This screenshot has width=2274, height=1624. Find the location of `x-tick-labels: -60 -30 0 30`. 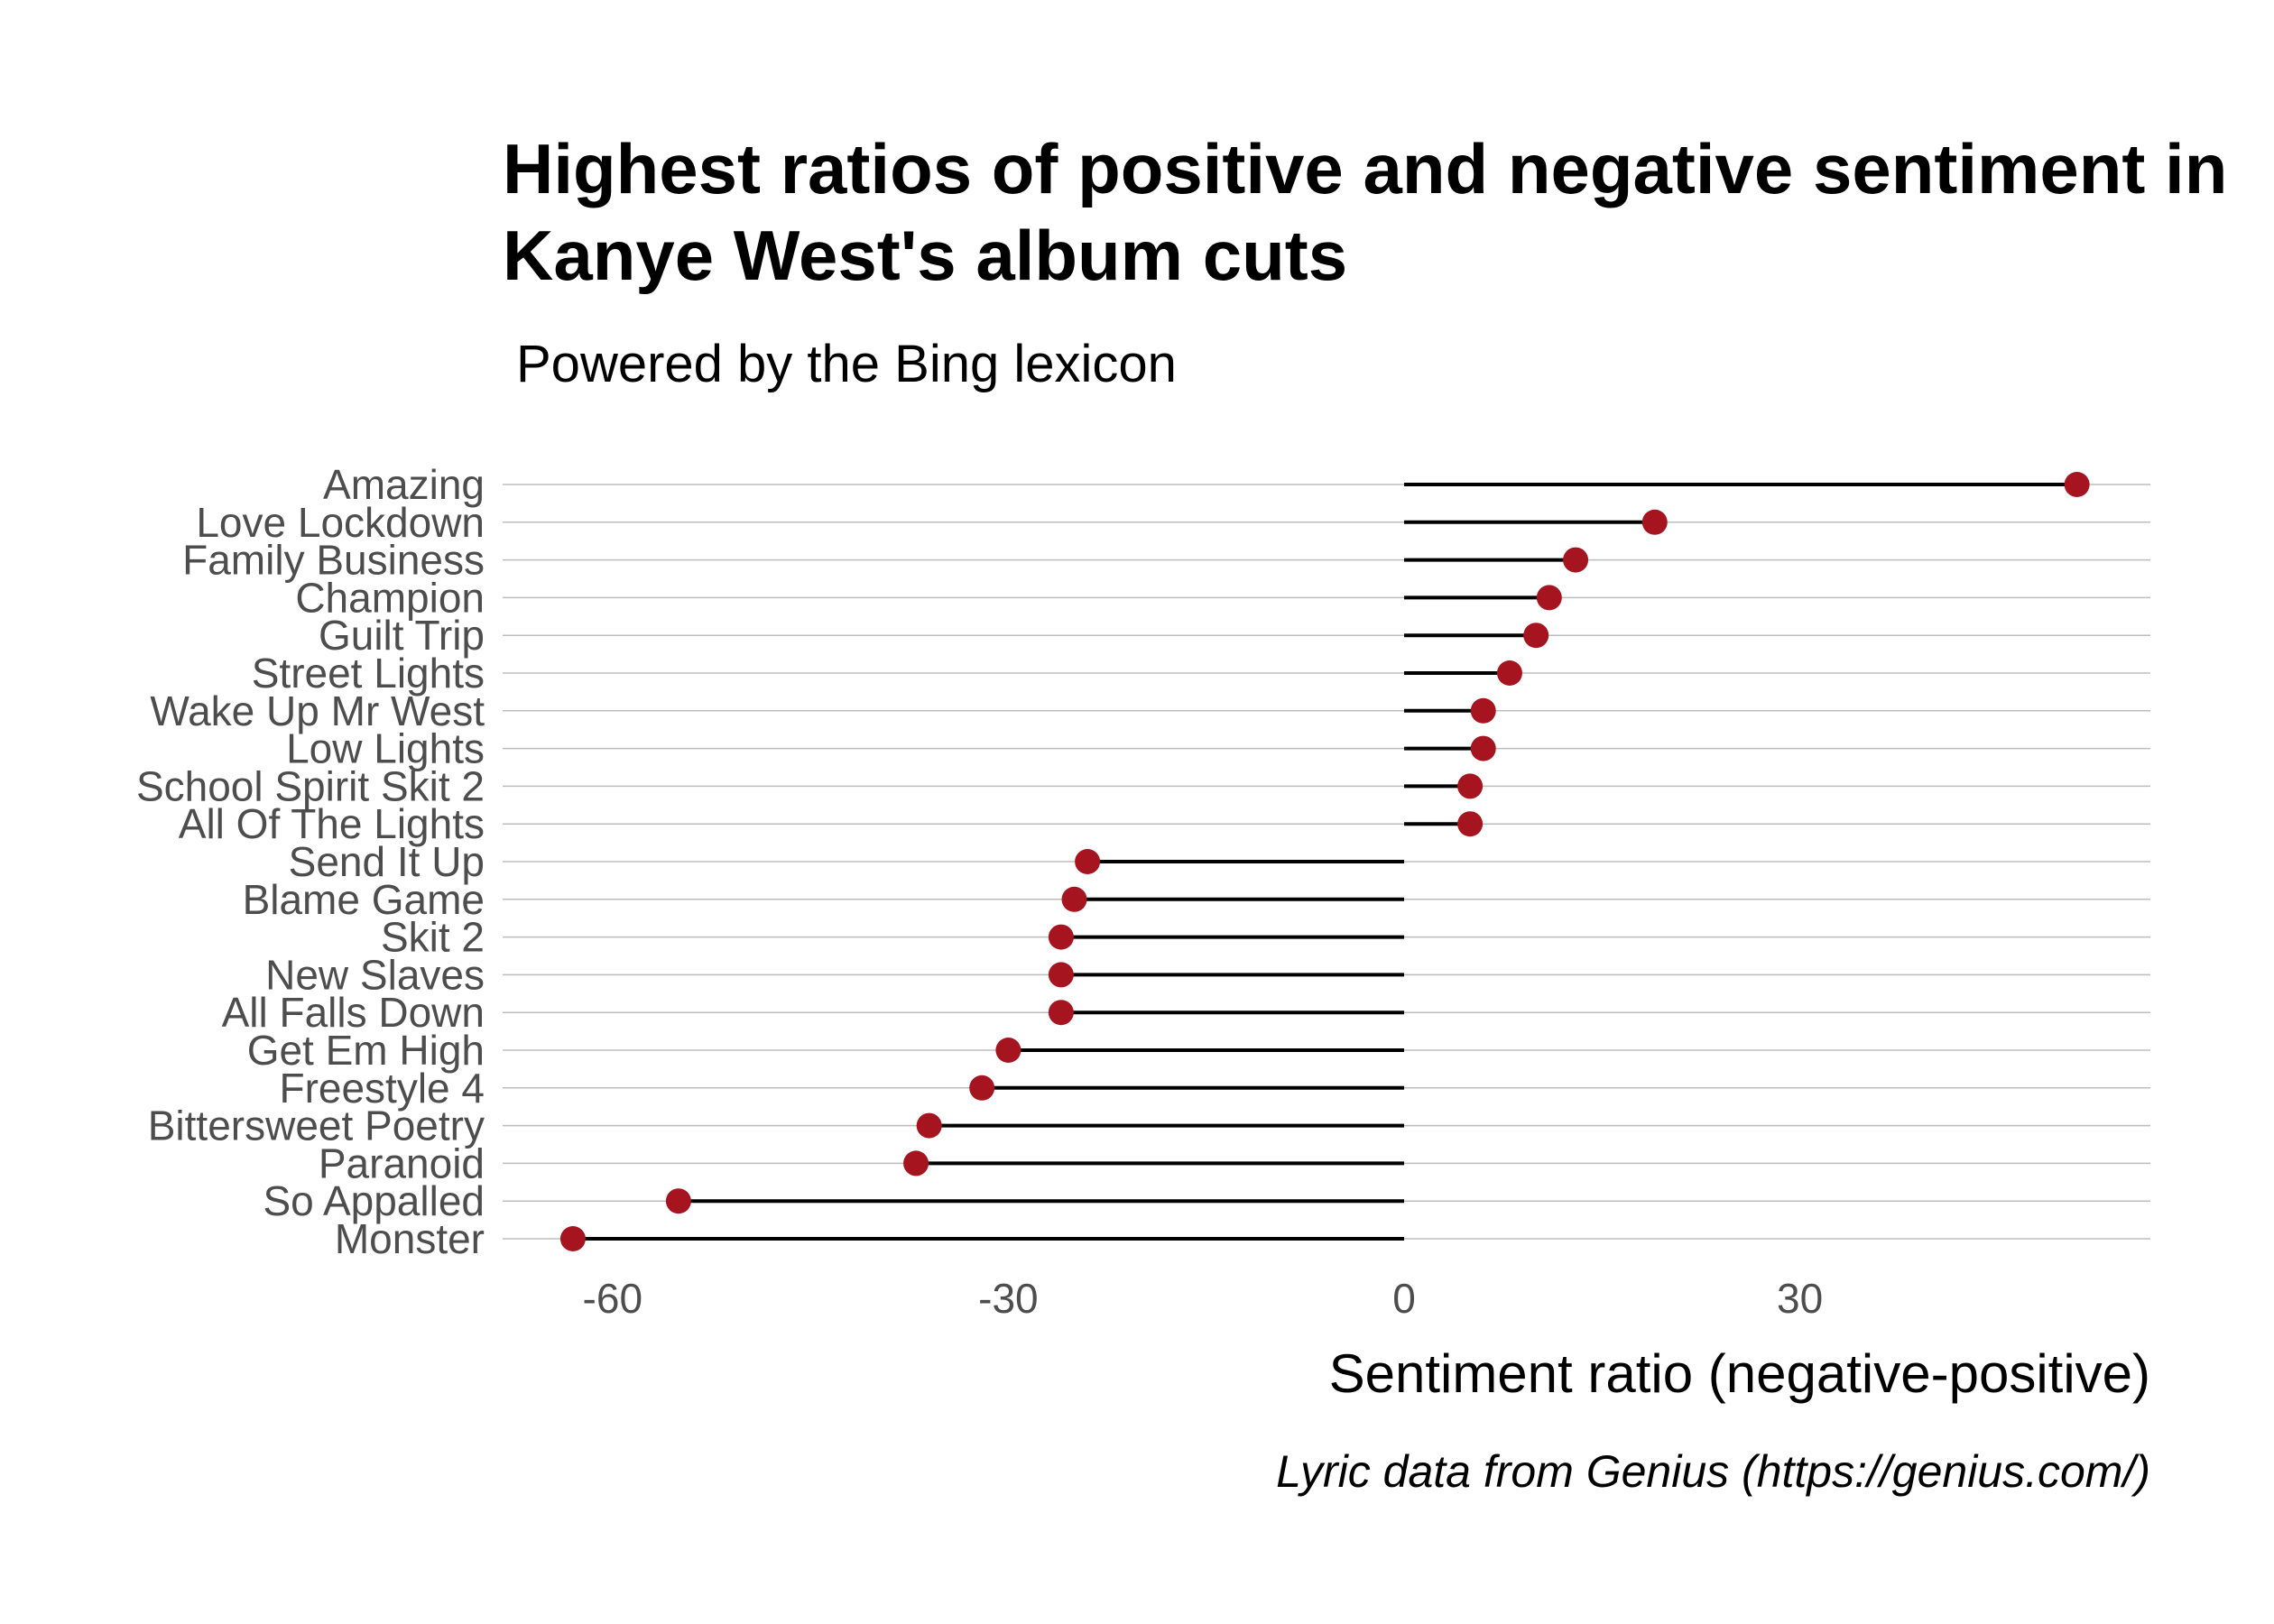

x-tick-labels: -60 -30 0 30 is located at coordinates (1203, 1299).